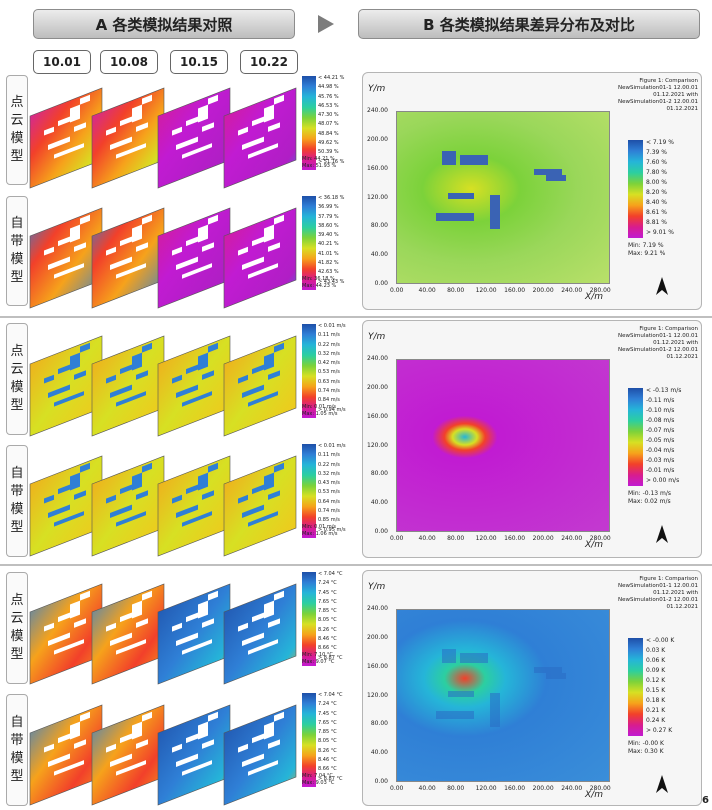  I want to click on legend-tick-label: 7.85 °C, so click(327, 611).